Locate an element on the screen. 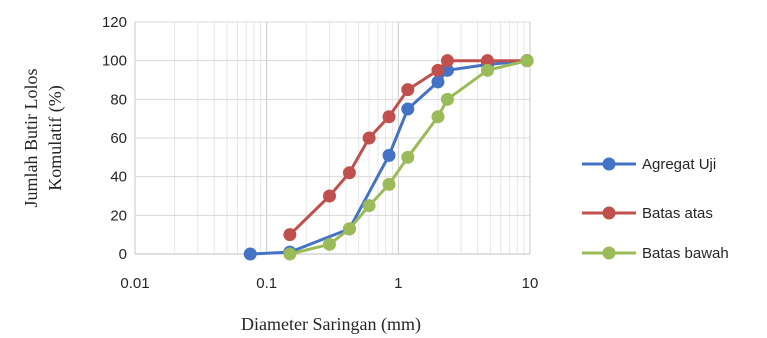 The width and height of the screenshot is (767, 338). y-tick-label: 80 is located at coordinates (118, 99).